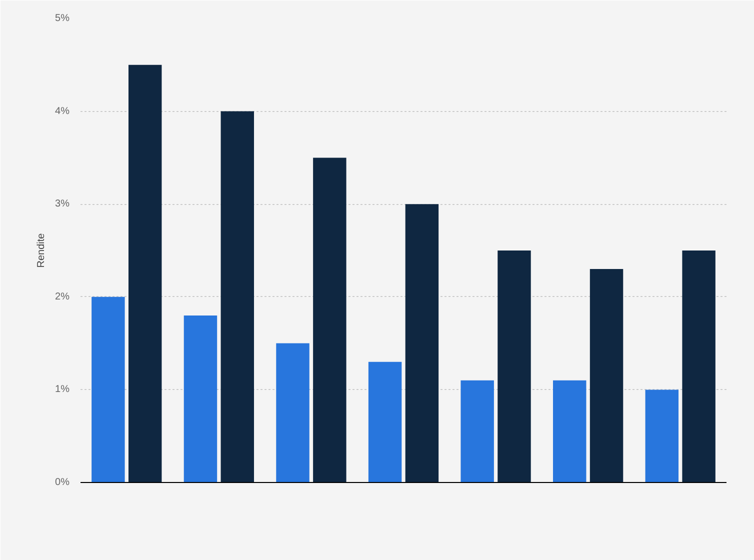 The height and width of the screenshot is (560, 754). What do you see at coordinates (42, 250) in the screenshot?
I see `y-axis-title: Rendite` at bounding box center [42, 250].